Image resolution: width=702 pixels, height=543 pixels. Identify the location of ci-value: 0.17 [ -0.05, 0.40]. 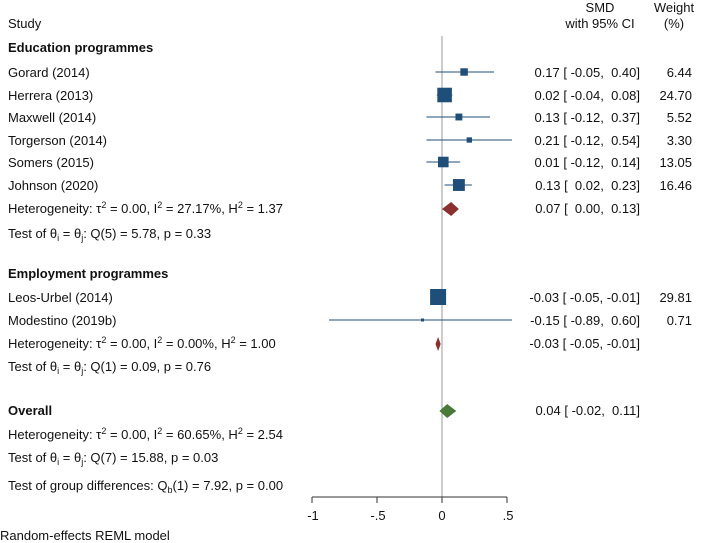
(587, 72).